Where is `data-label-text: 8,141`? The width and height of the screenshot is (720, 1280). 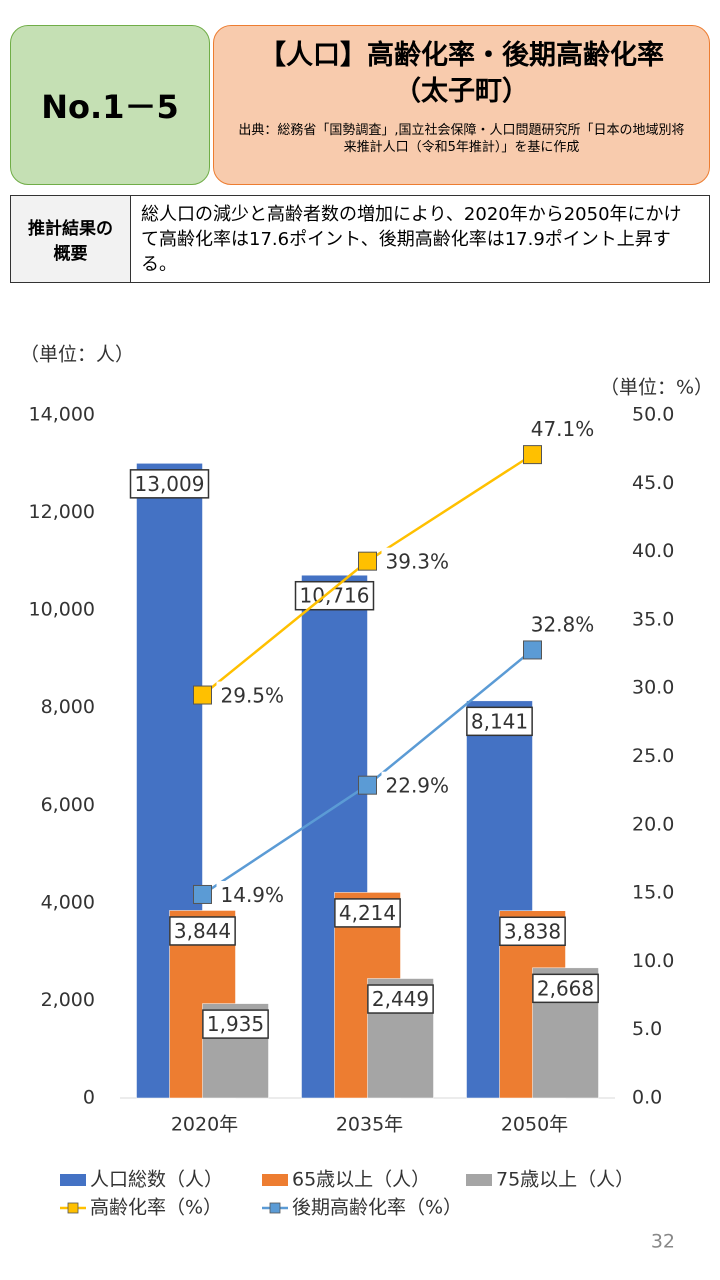 data-label-text: 8,141 is located at coordinates (499, 721).